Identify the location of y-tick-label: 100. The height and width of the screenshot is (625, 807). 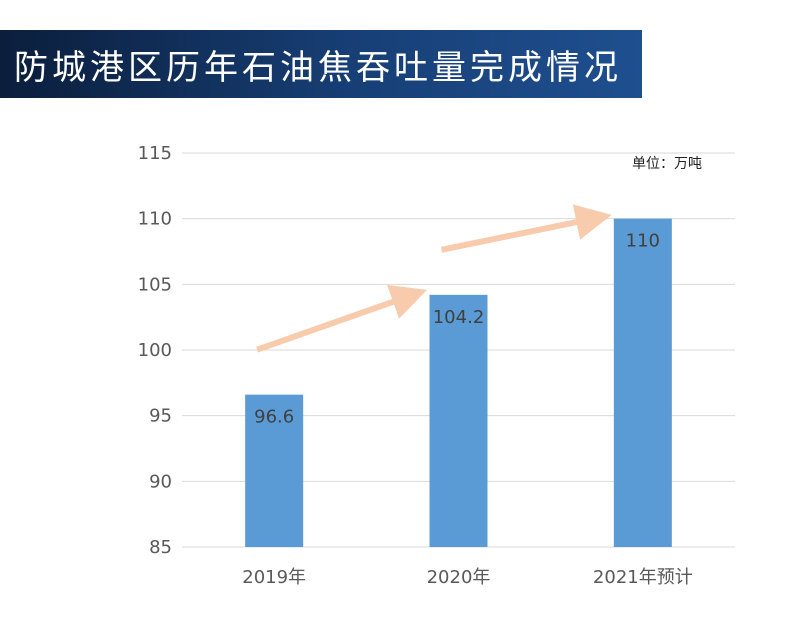
(155, 350).